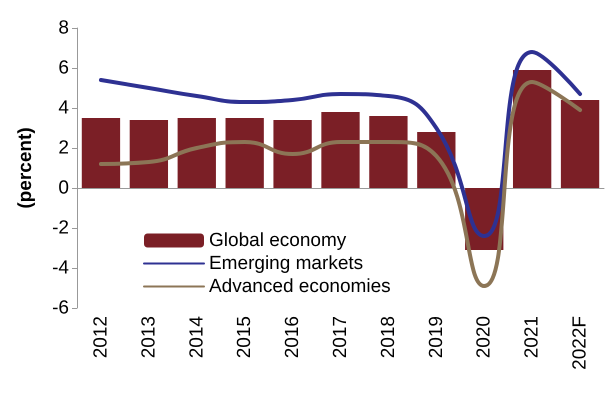 This screenshot has height=403, width=616. Describe the element at coordinates (388, 337) in the screenshot. I see `x-tick-label: 2018` at that location.